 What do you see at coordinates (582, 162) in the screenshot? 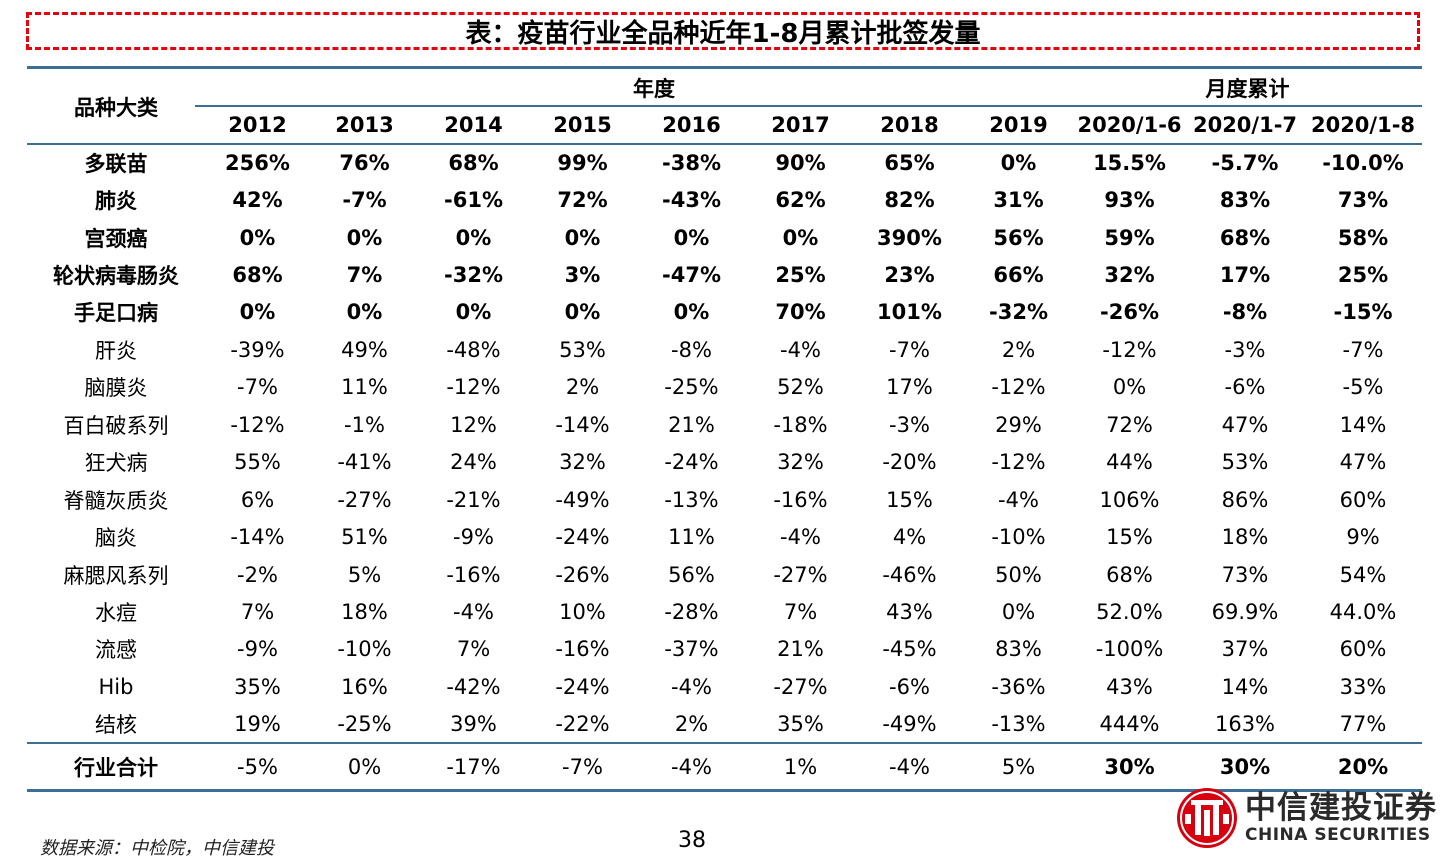
I see `table-cell: 99%` at bounding box center [582, 162].